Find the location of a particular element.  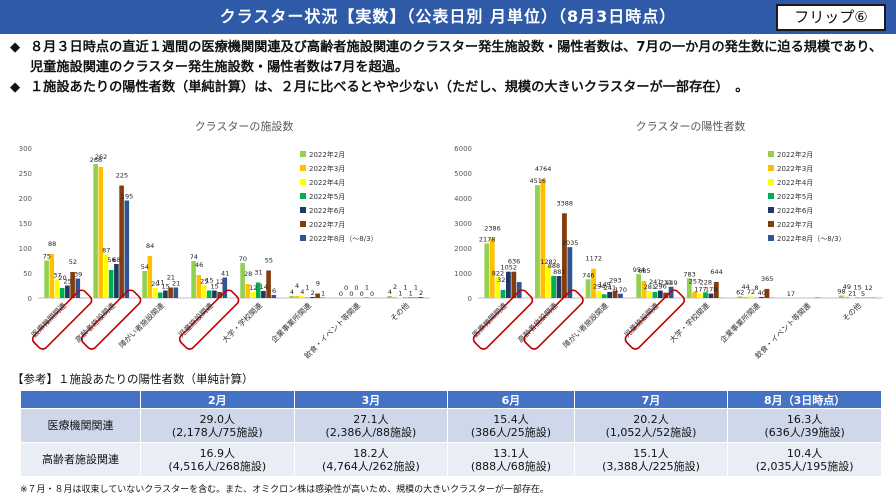

per-facility-value: 16.9人 is located at coordinates (217, 453).